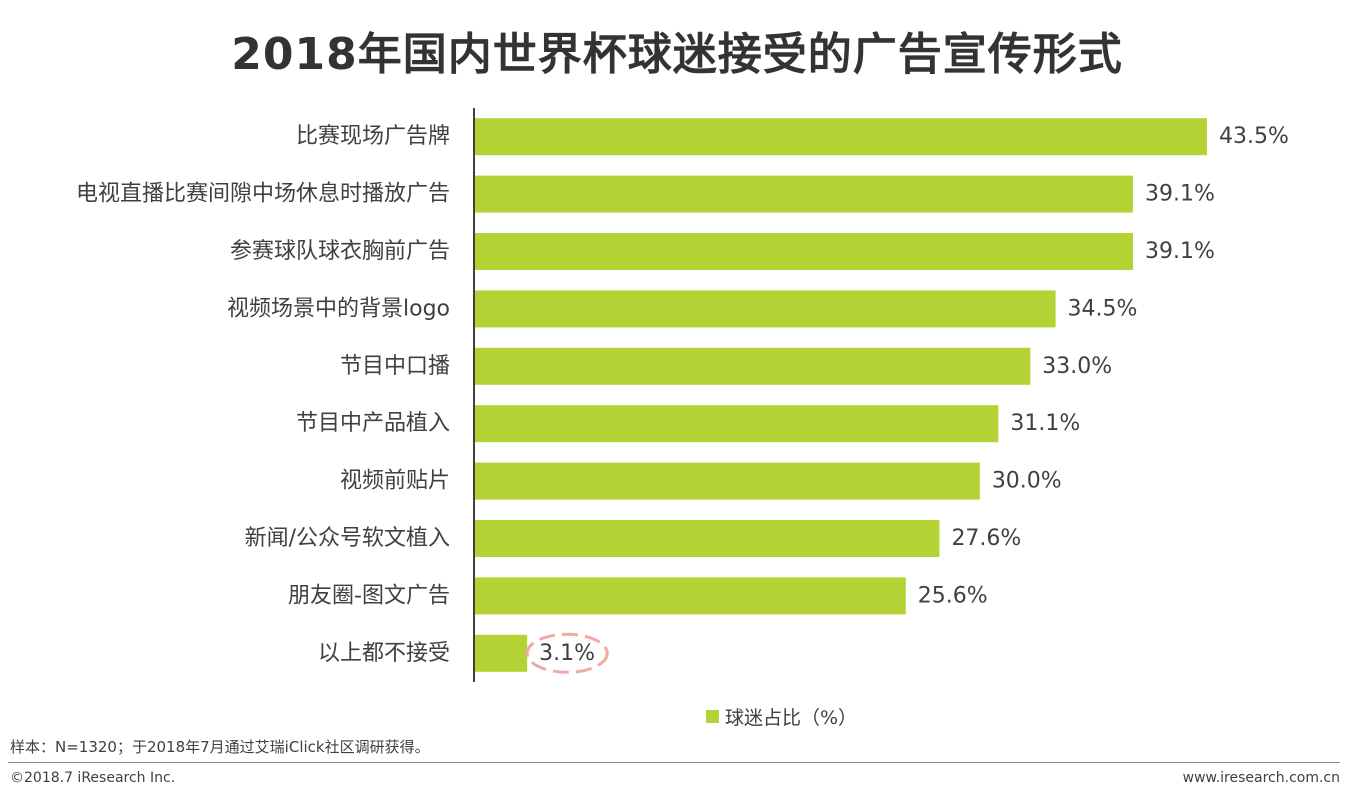 The image size is (1354, 801). I want to click on category-label: 节目中产品植入, so click(373, 423).